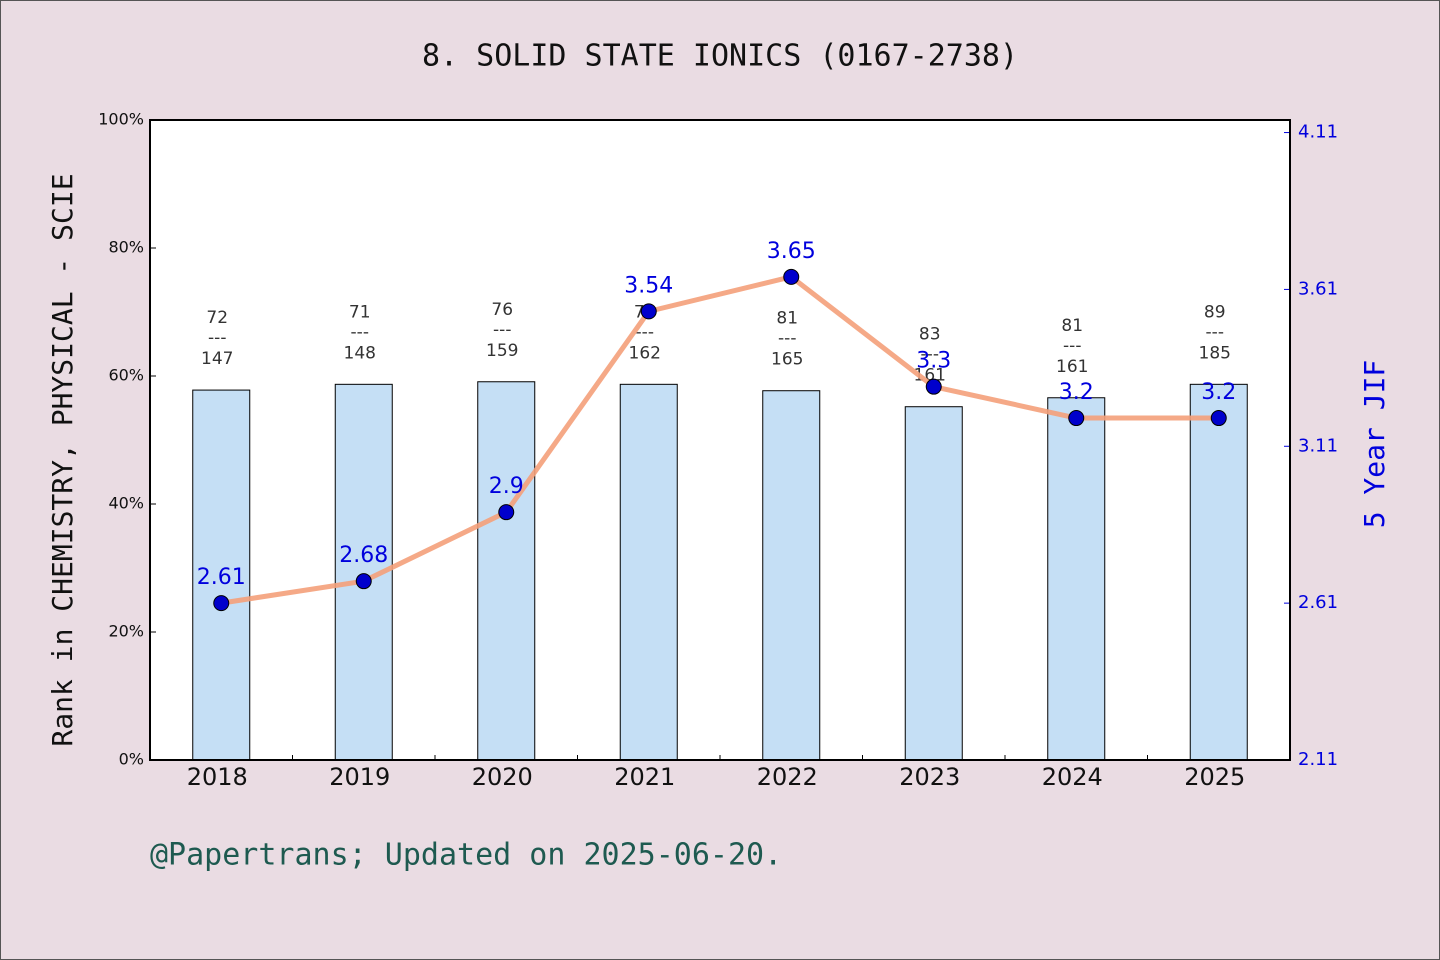 The image size is (1440, 960). I want to click on jif-value-label: 3.54, so click(648, 285).